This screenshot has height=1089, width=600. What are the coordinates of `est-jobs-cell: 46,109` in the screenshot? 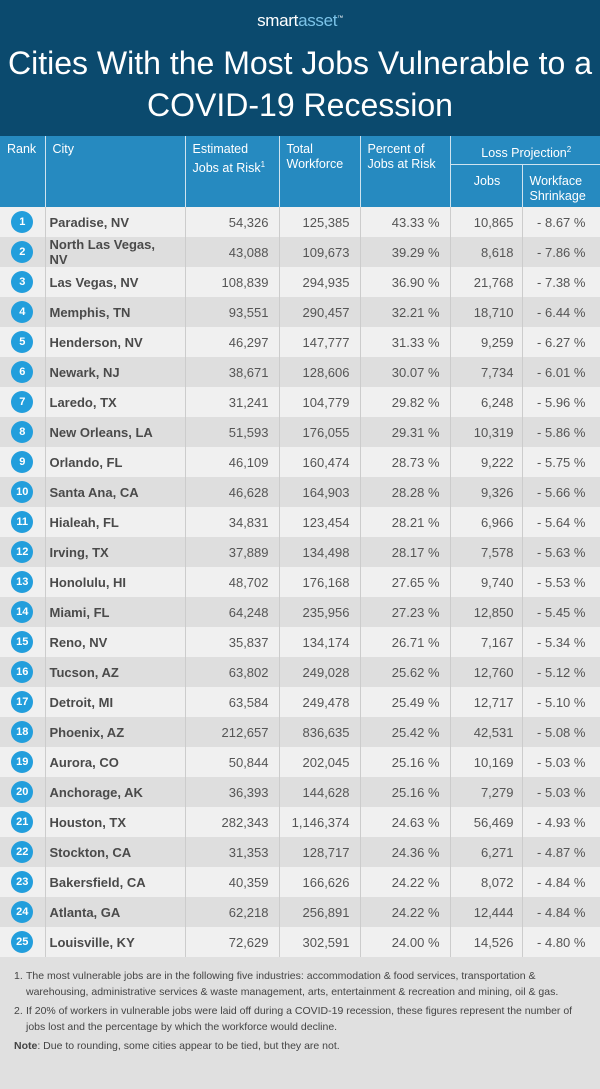 It's located at (232, 462).